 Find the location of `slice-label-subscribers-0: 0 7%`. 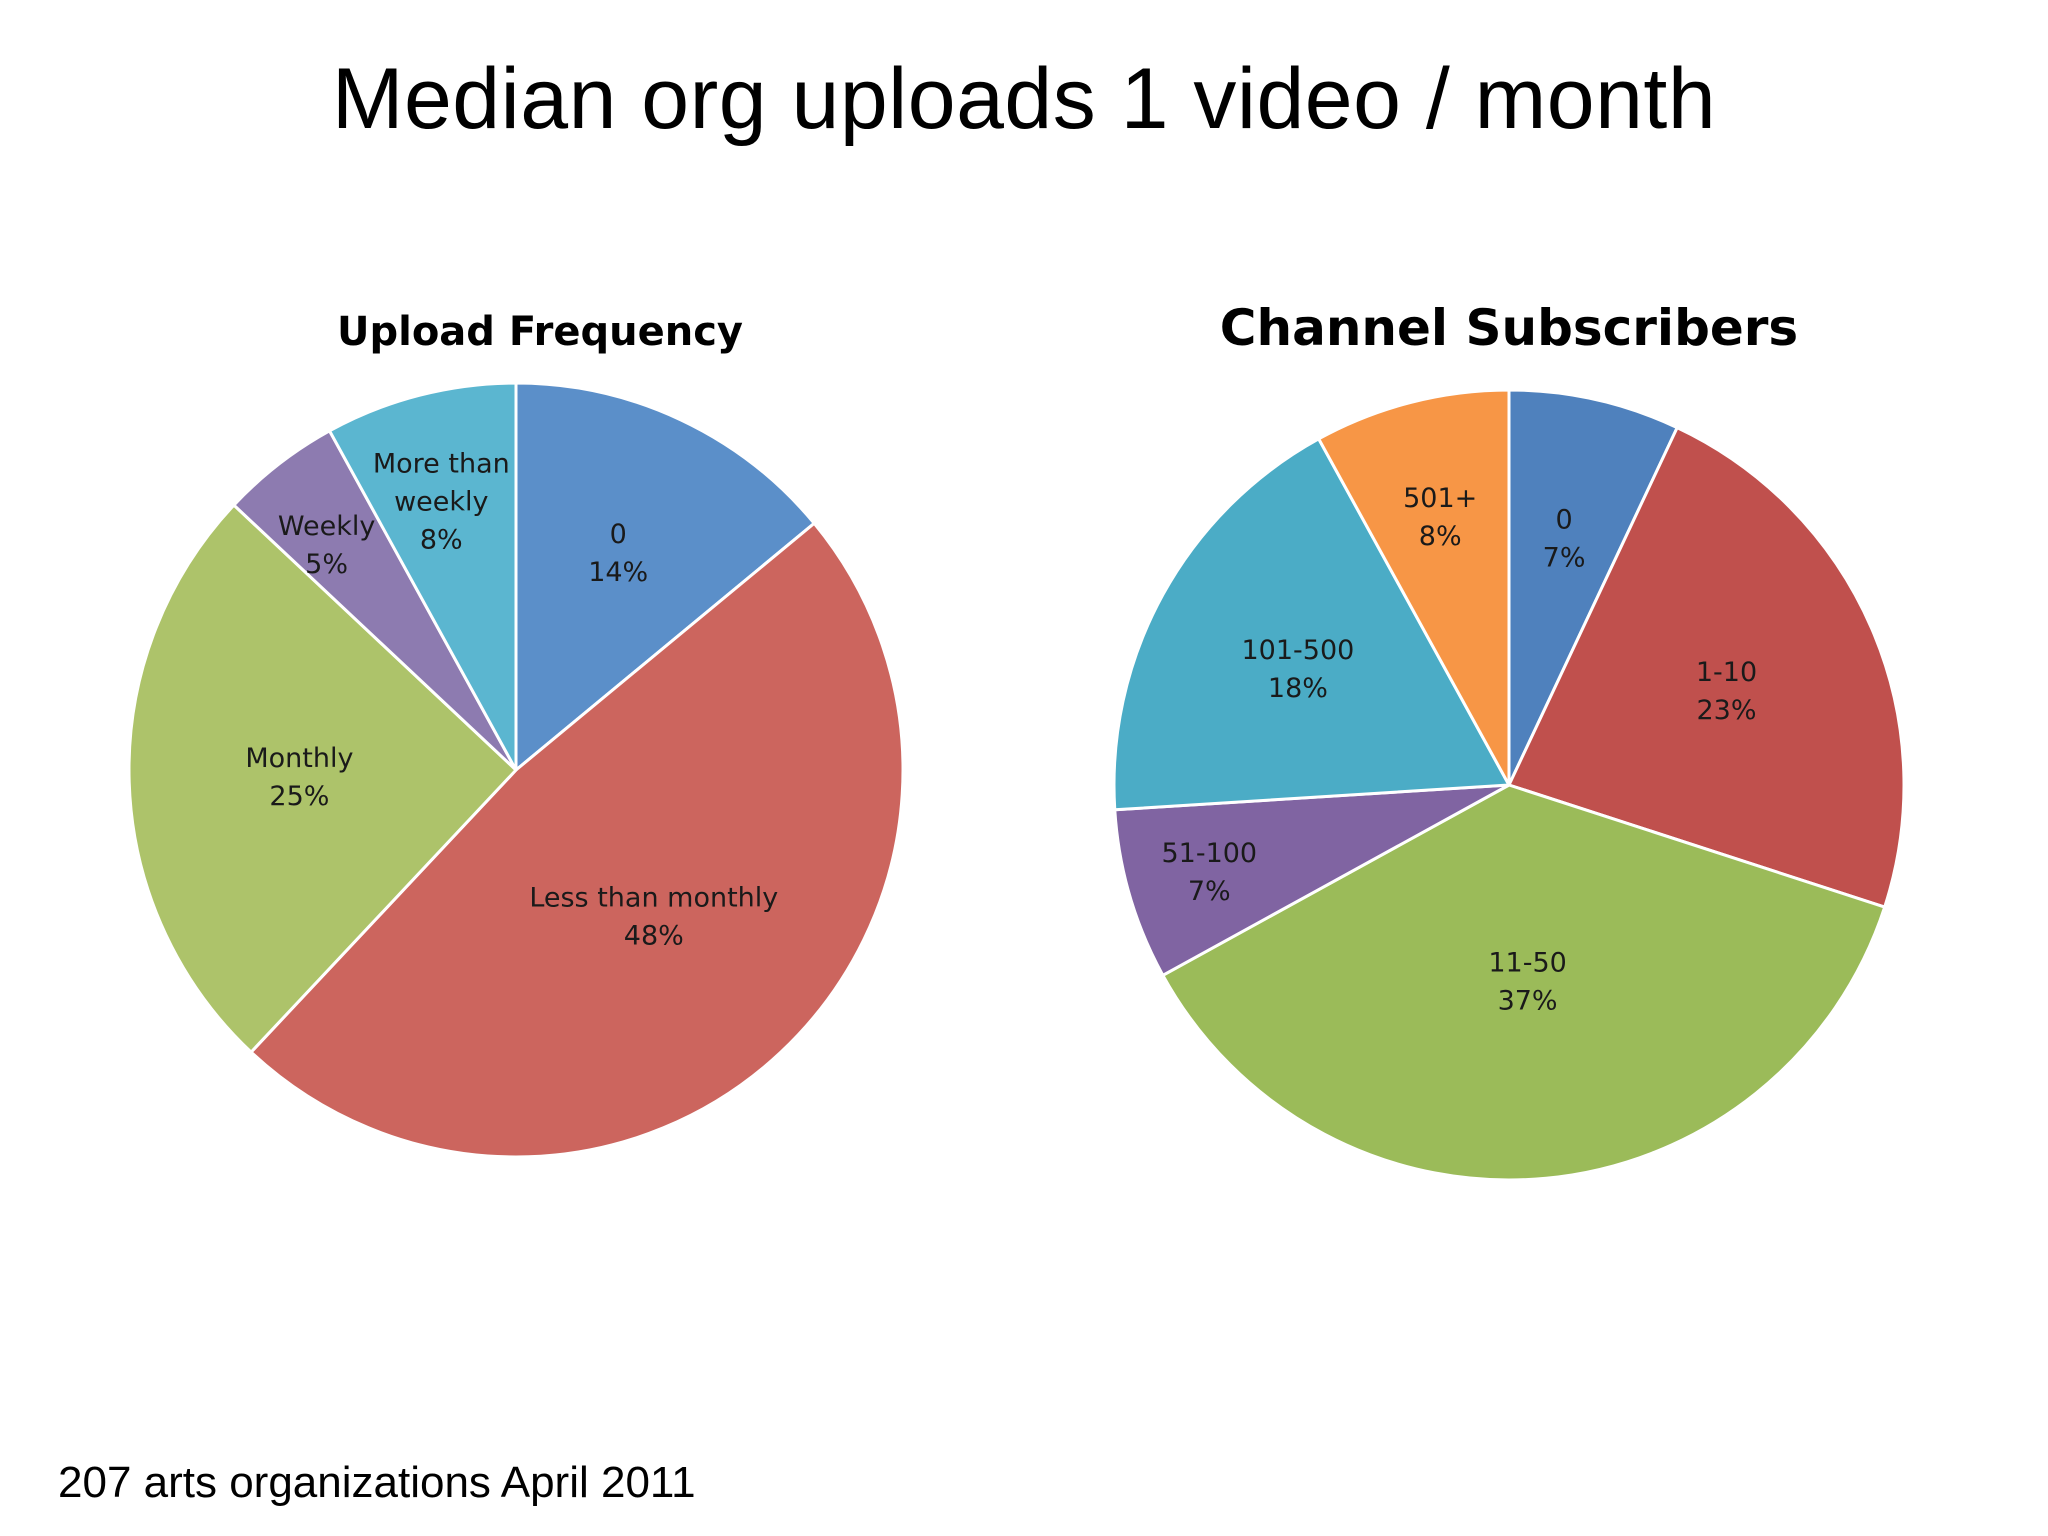

slice-label-subscribers-0: 0 7% is located at coordinates (1564, 538).